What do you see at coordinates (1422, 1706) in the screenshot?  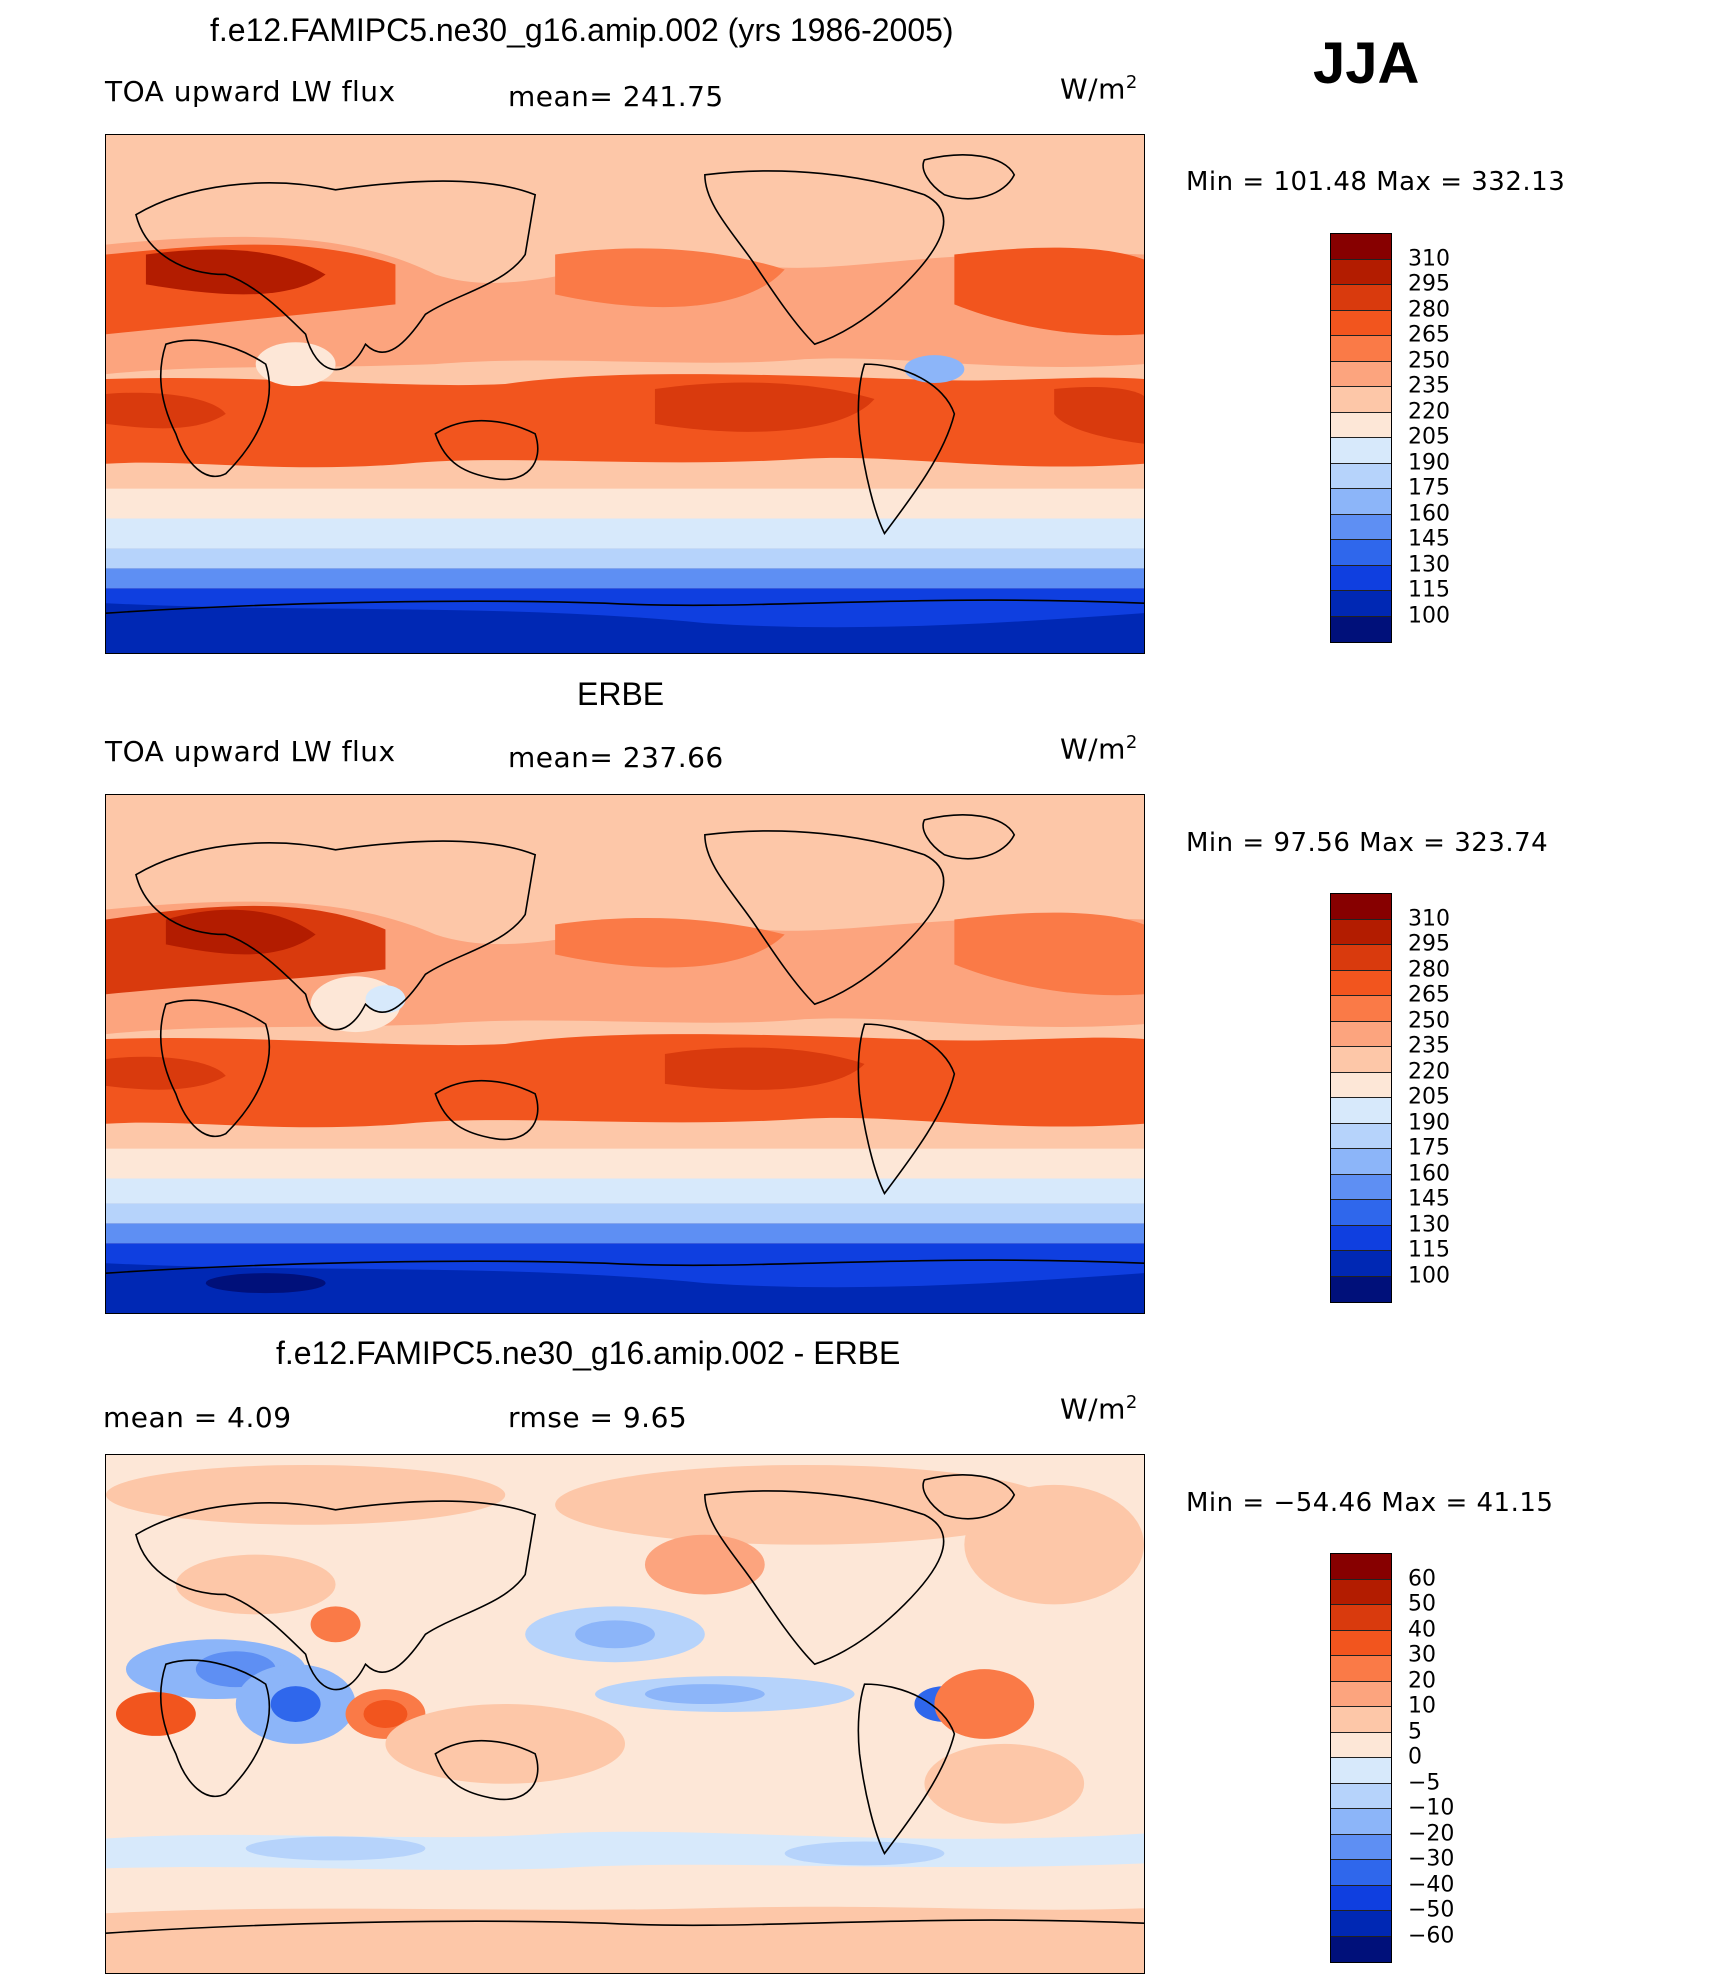 I see `colorbar-tick-label: 10` at bounding box center [1422, 1706].